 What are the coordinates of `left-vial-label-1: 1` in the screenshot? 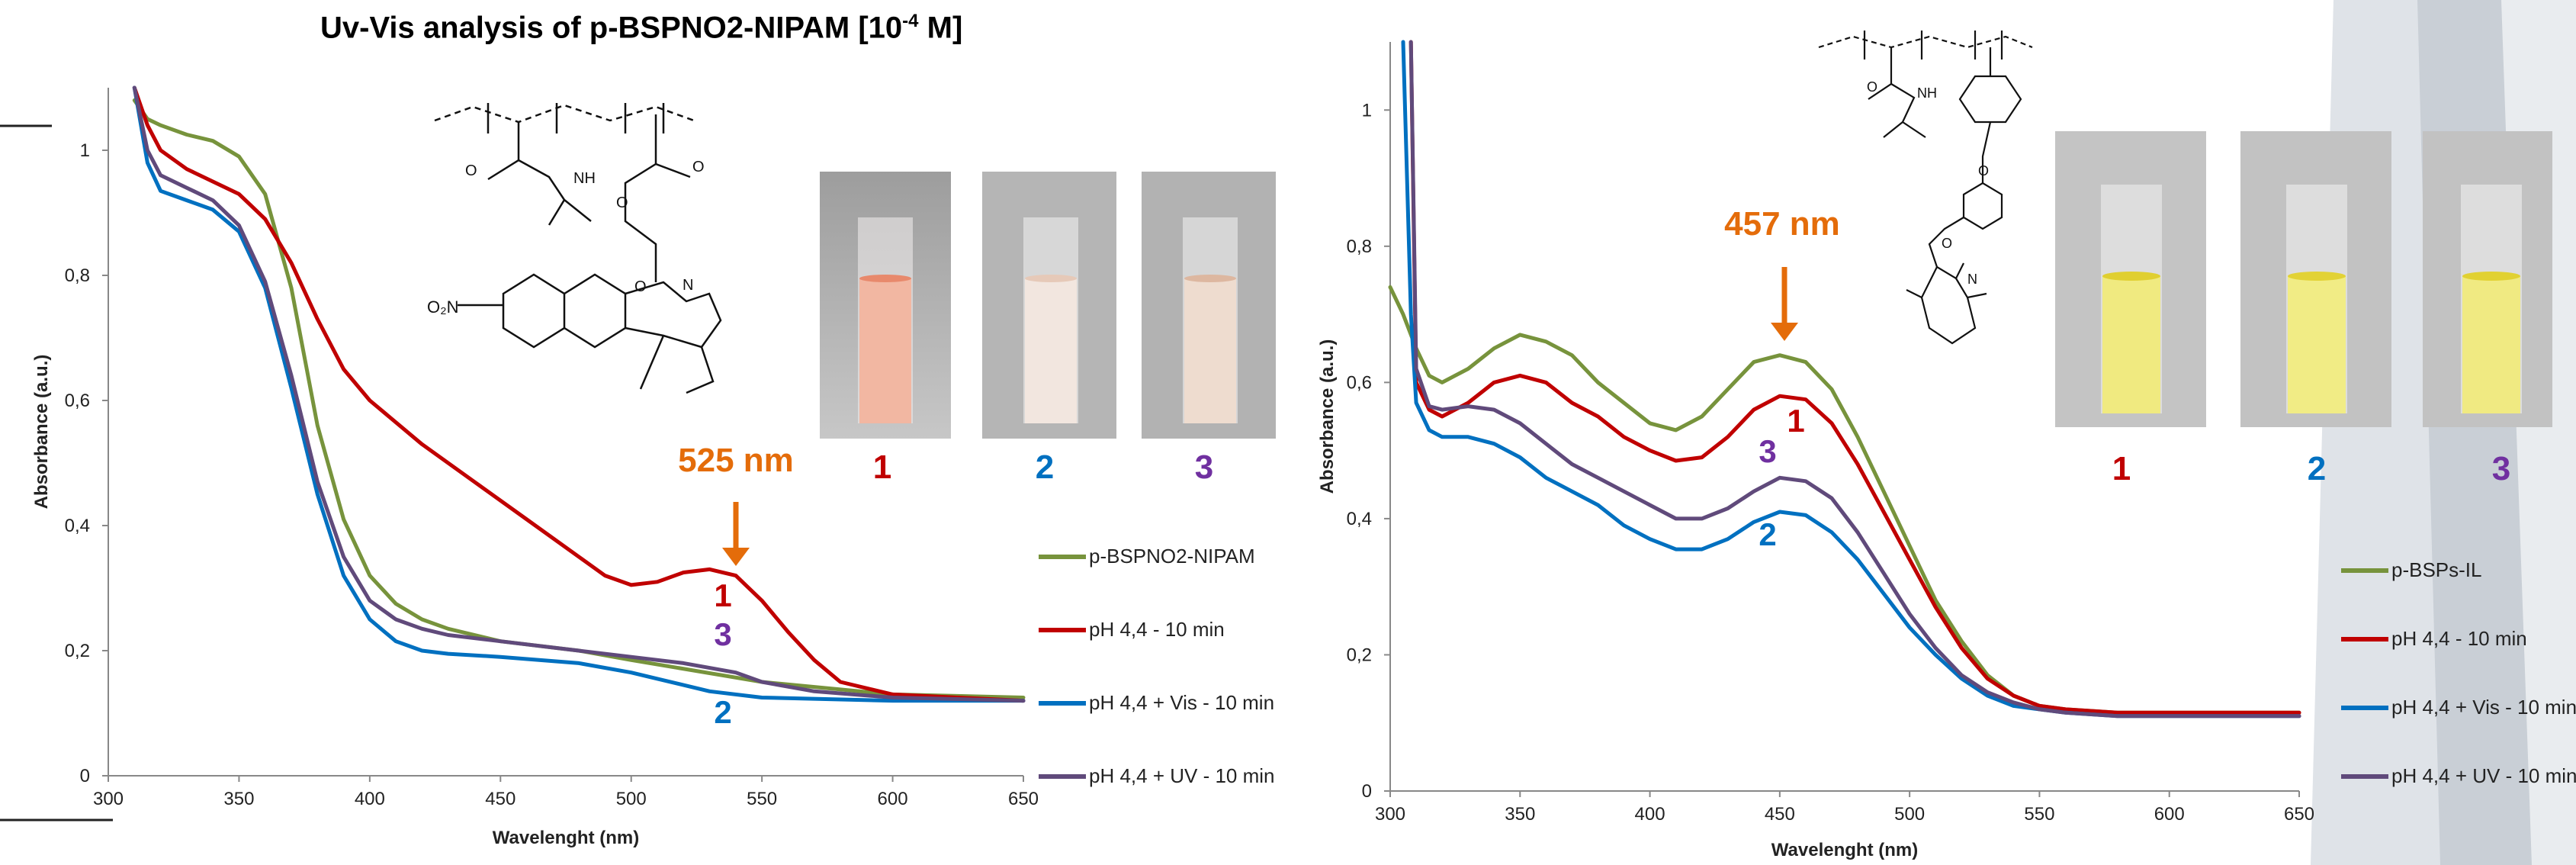 It's located at (882, 467).